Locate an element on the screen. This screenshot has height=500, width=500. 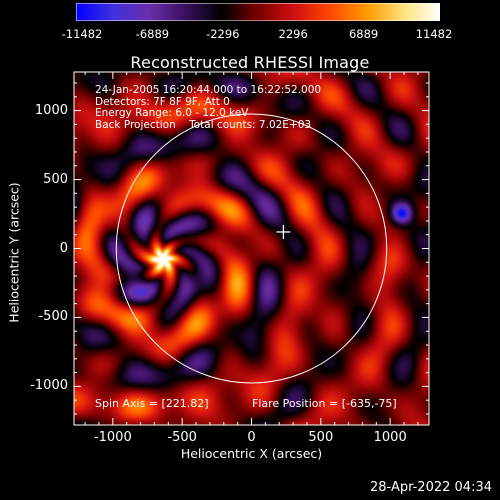
x-tick-label: -1000 is located at coordinates (112, 437).